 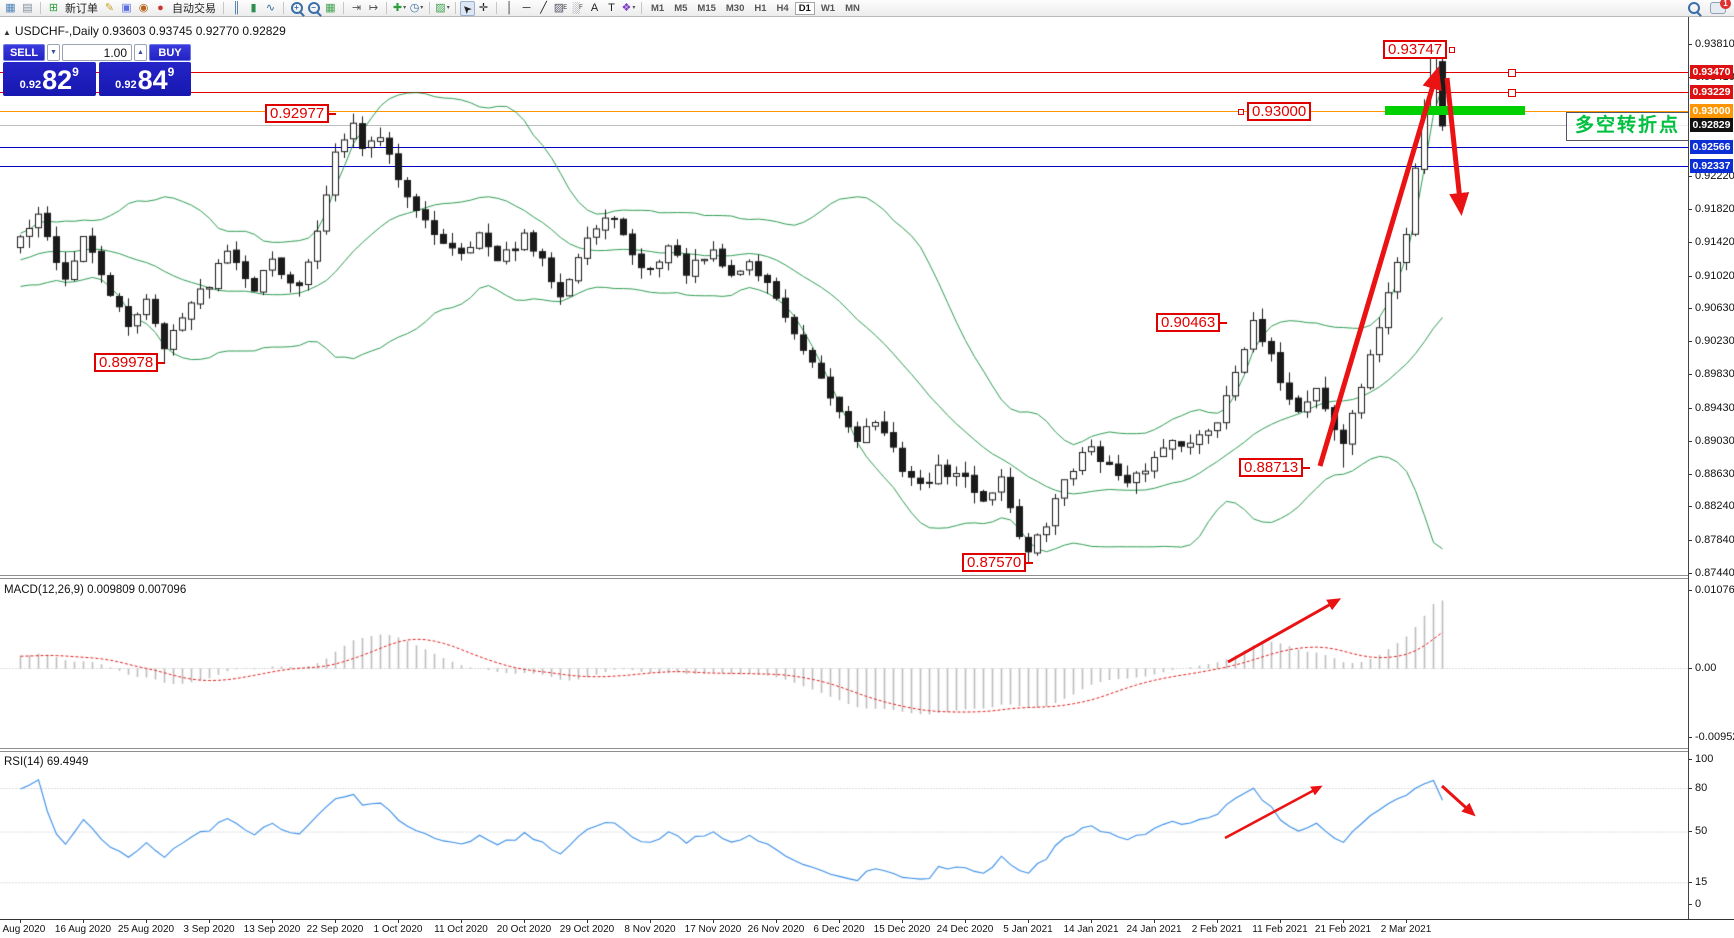 What do you see at coordinates (782, 8) in the screenshot?
I see `timeframe-h4: H4` at bounding box center [782, 8].